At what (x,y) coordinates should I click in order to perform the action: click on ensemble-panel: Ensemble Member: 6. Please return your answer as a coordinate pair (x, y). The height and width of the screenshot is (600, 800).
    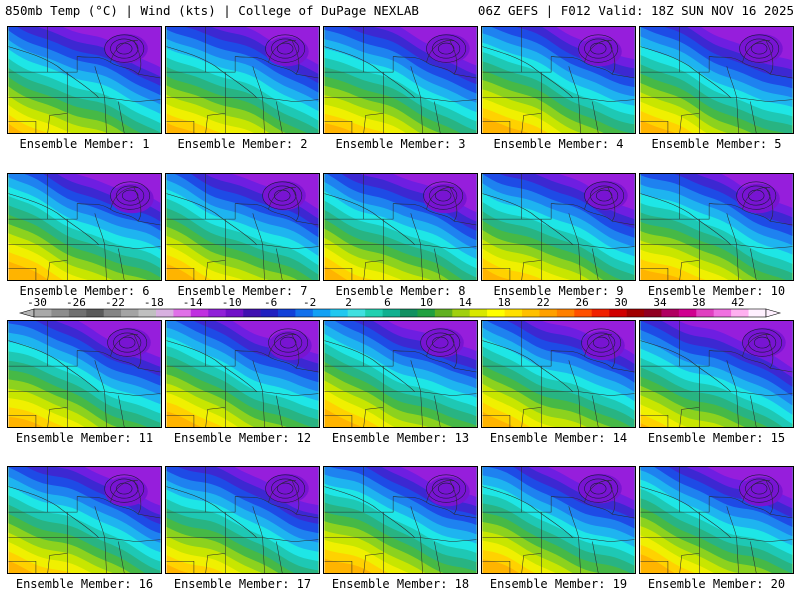
    Looking at the image, I should click on (84, 235).